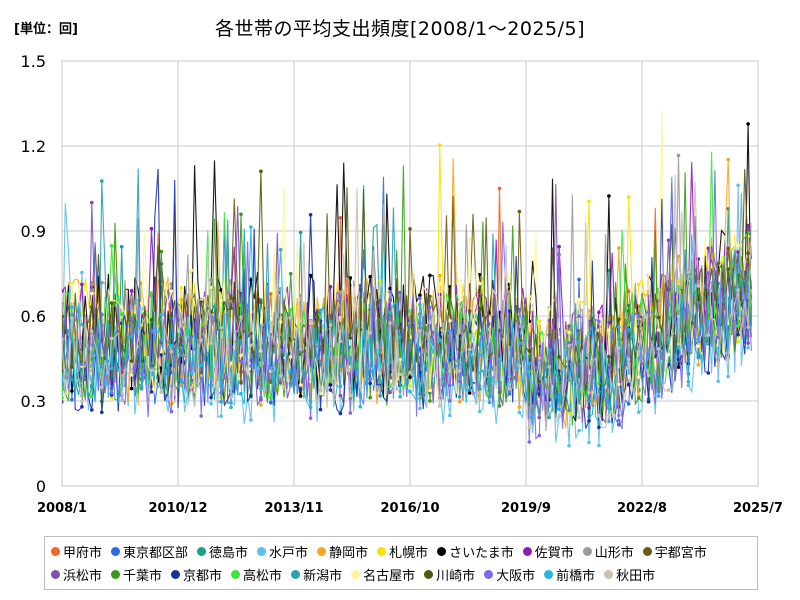 The height and width of the screenshot is (600, 800). I want to click on legend-label: 静岡市, so click(349, 553).